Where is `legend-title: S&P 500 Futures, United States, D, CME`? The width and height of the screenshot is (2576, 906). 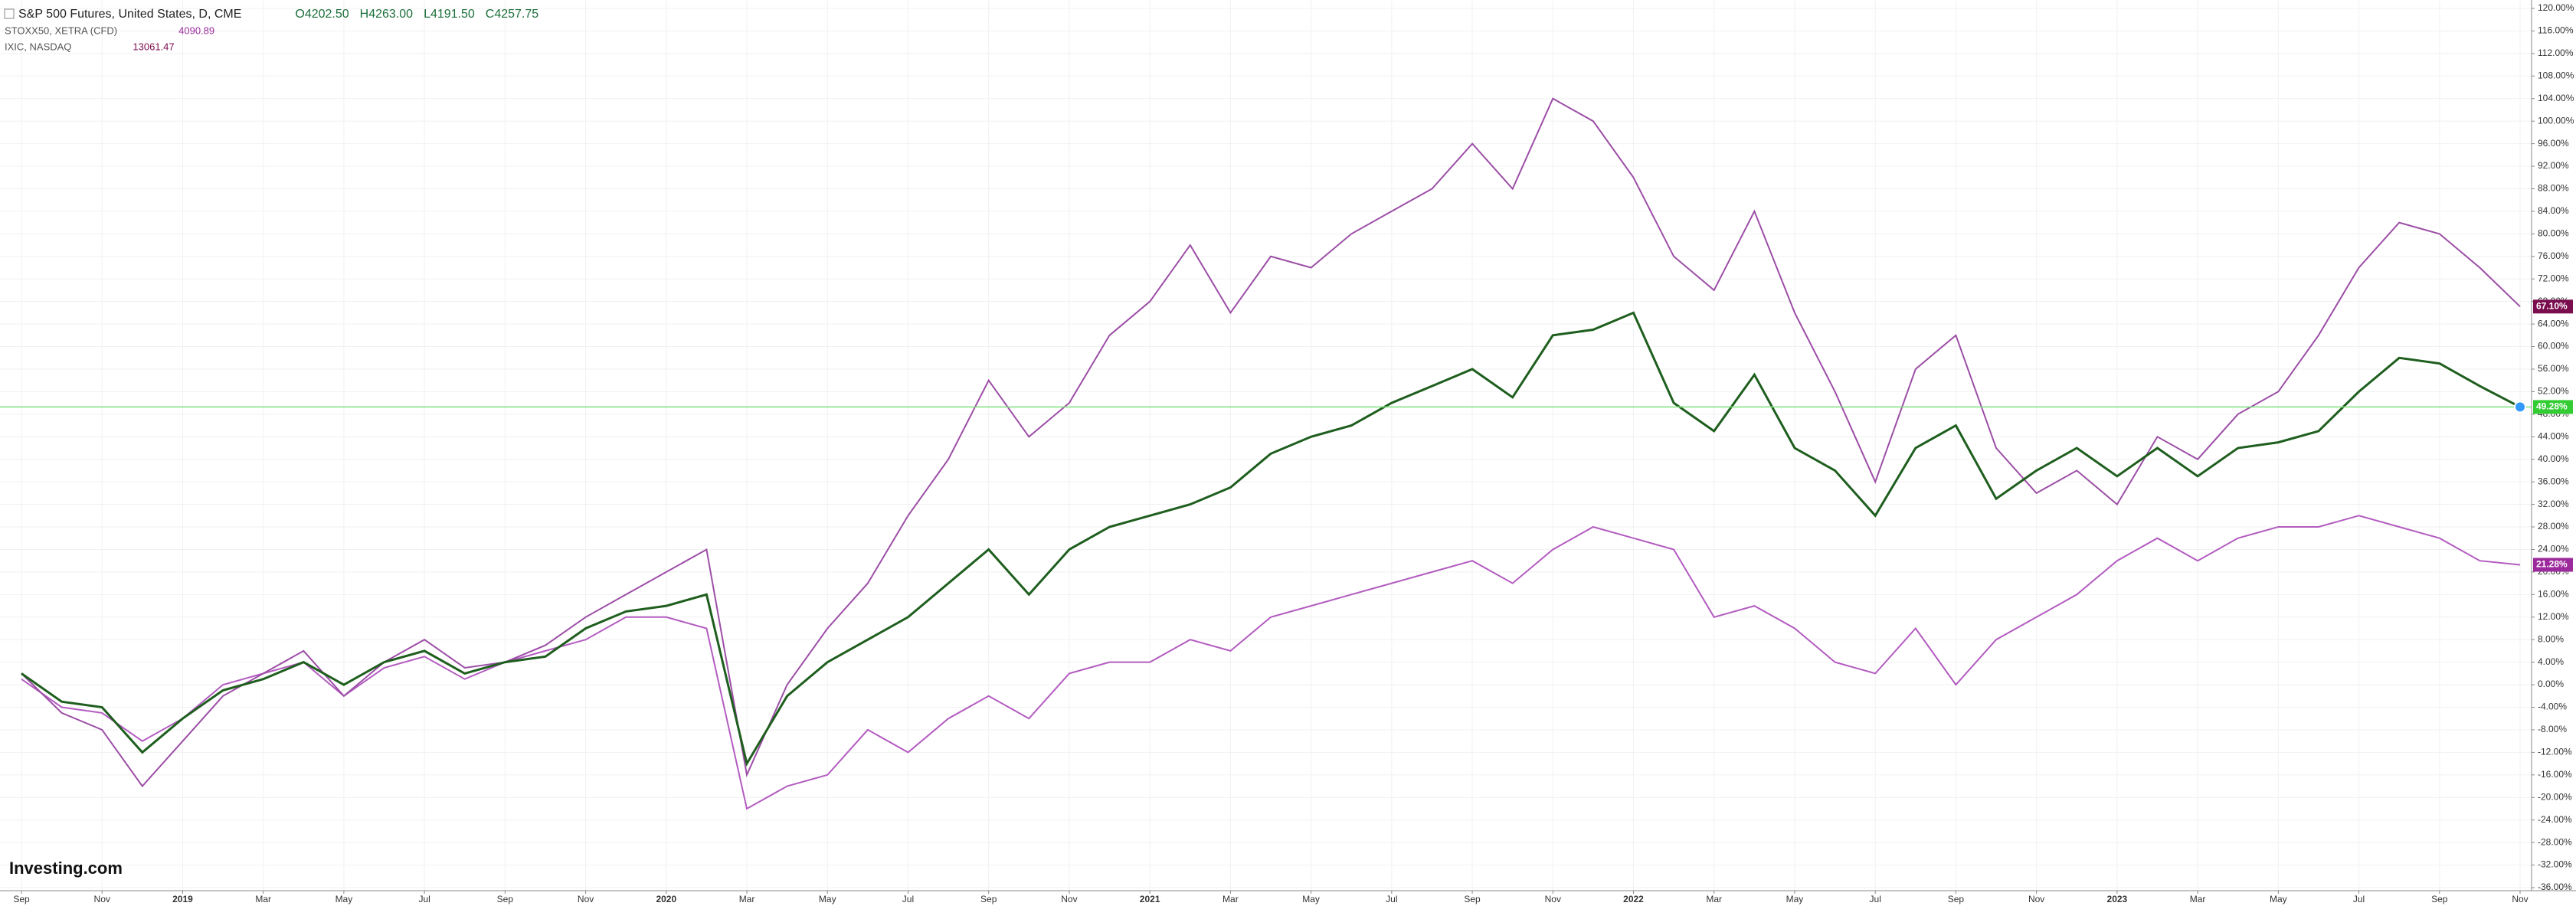
legend-title: S&P 500 Futures, United States, D, CME is located at coordinates (129, 14).